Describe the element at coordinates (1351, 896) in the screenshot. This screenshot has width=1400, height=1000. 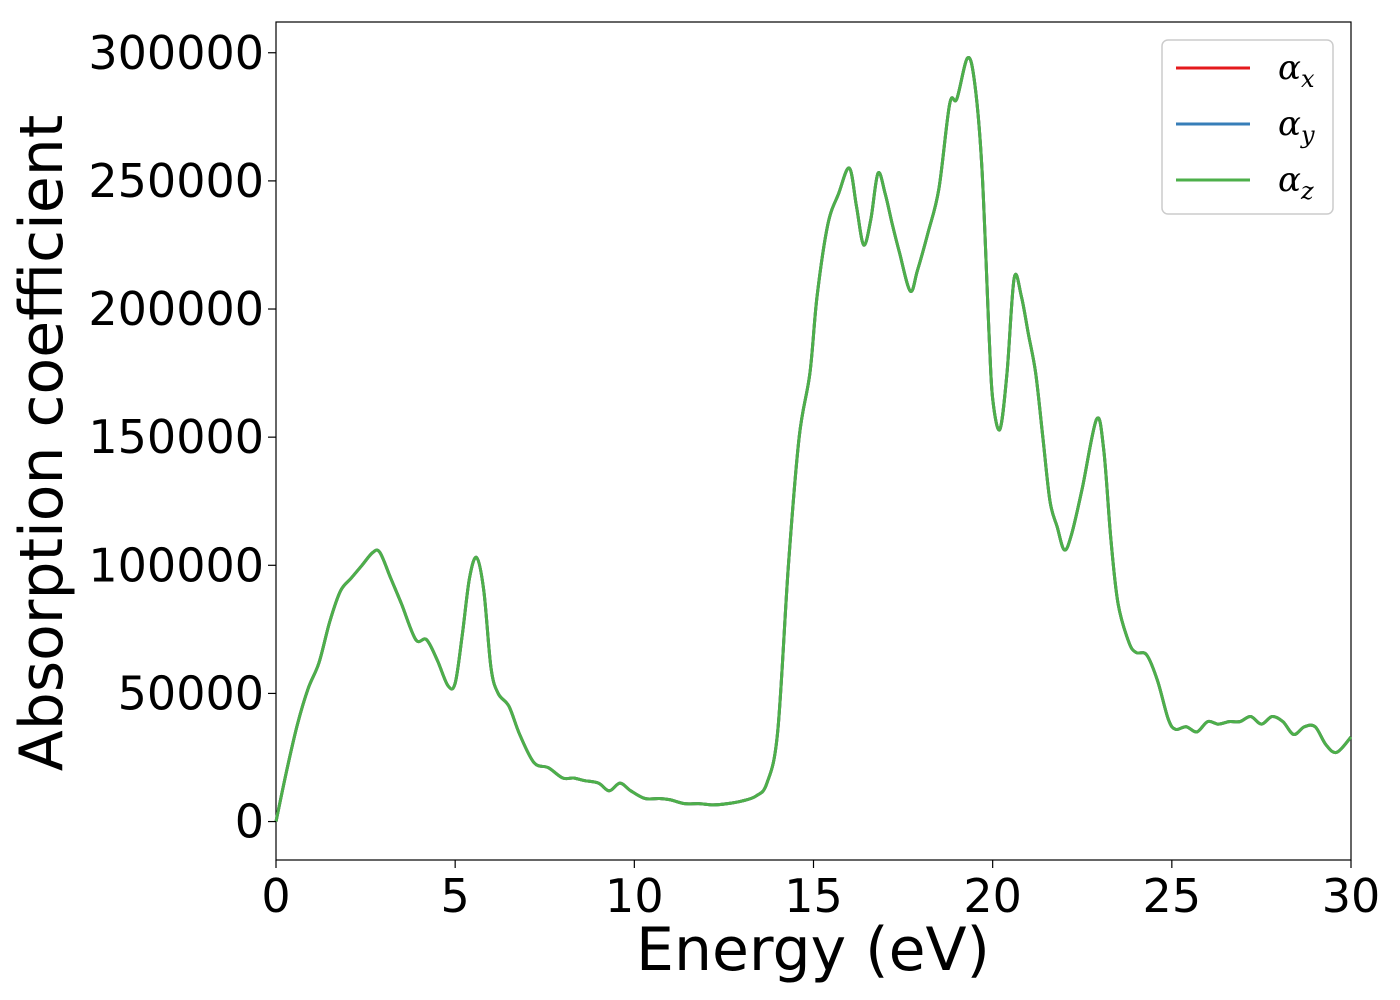
I see `x-tick-label: 30` at that location.